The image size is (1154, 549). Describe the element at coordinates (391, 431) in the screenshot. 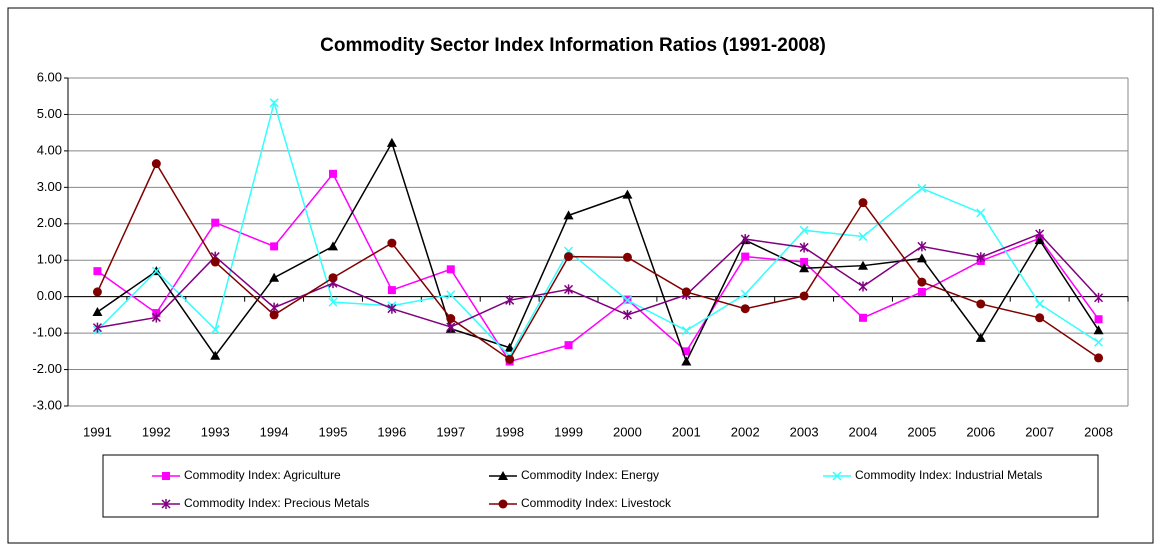

I see `x-tick-label: 1996` at that location.